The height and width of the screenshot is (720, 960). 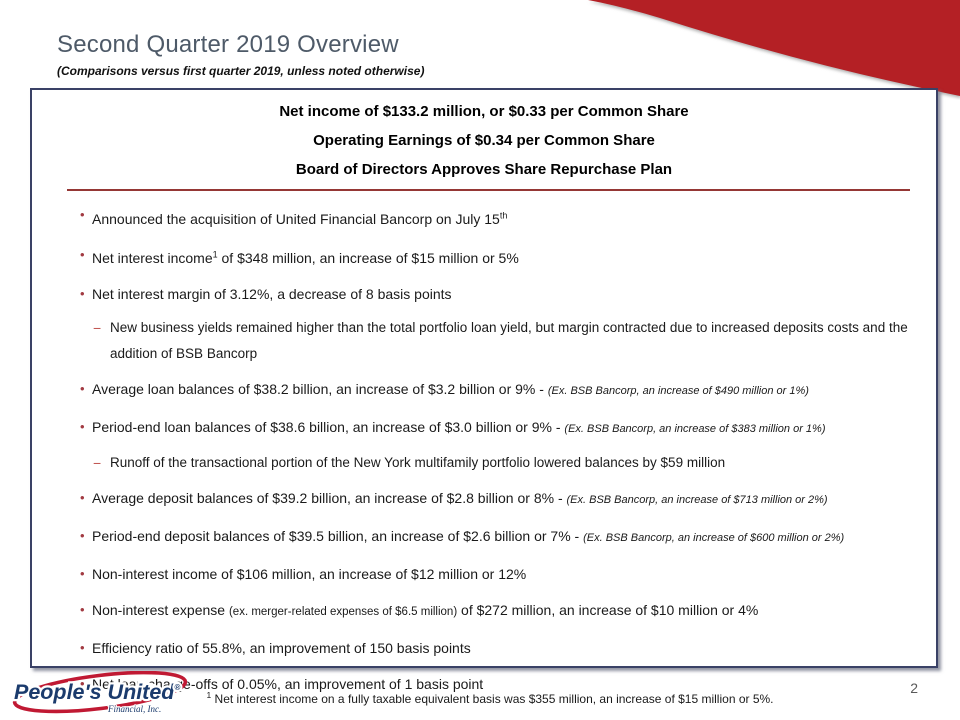 What do you see at coordinates (774, 48) in the screenshot?
I see `corner-swoosh-decoration` at bounding box center [774, 48].